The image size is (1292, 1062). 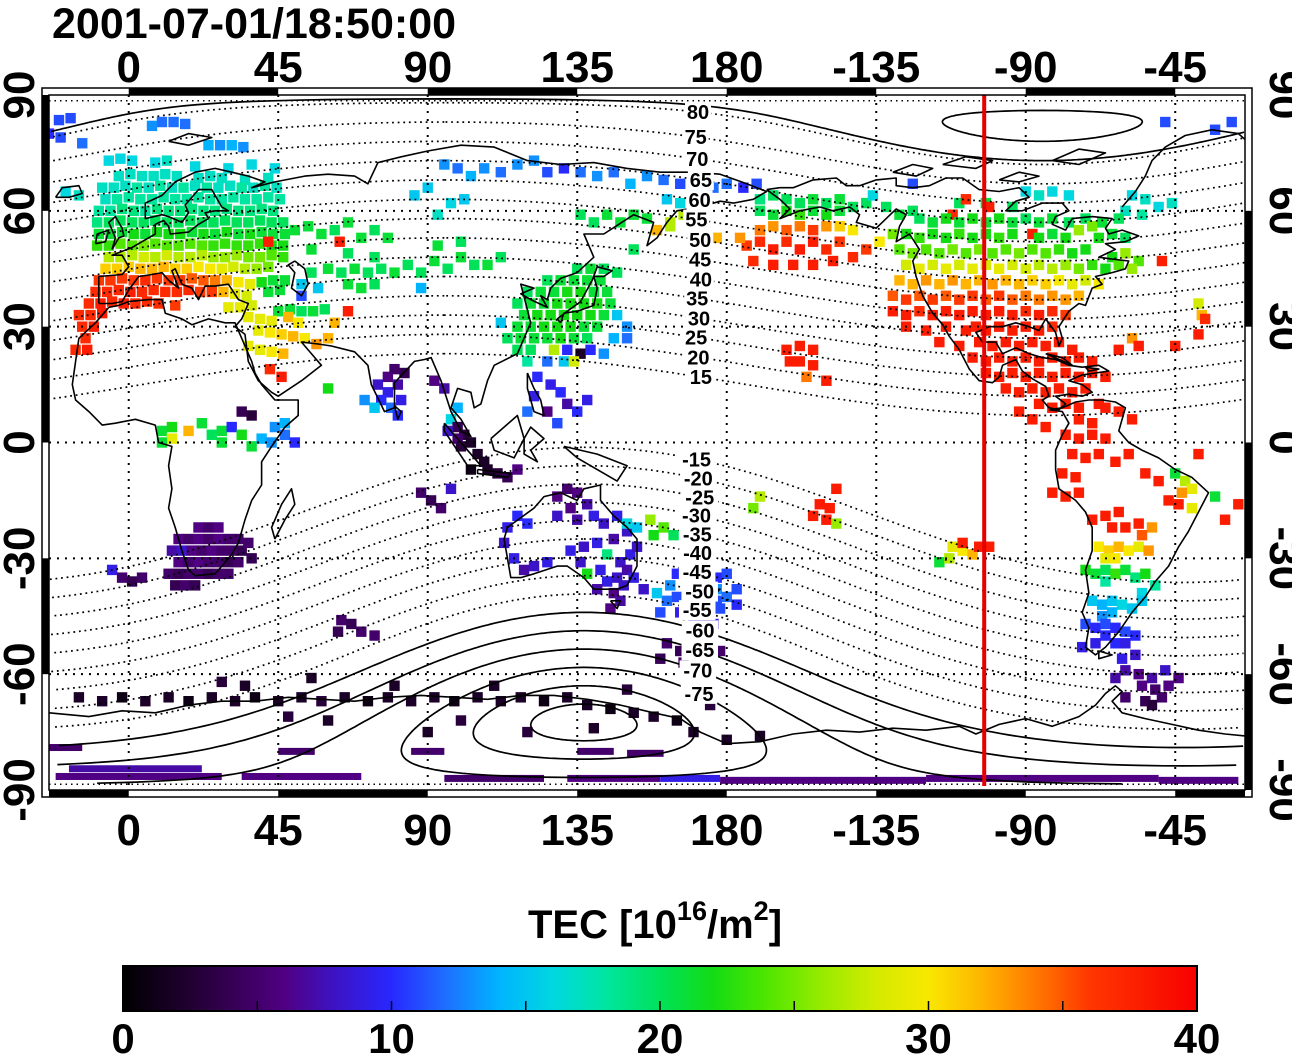 What do you see at coordinates (128, 67) in the screenshot?
I see `top-axis-label: 0` at bounding box center [128, 67].